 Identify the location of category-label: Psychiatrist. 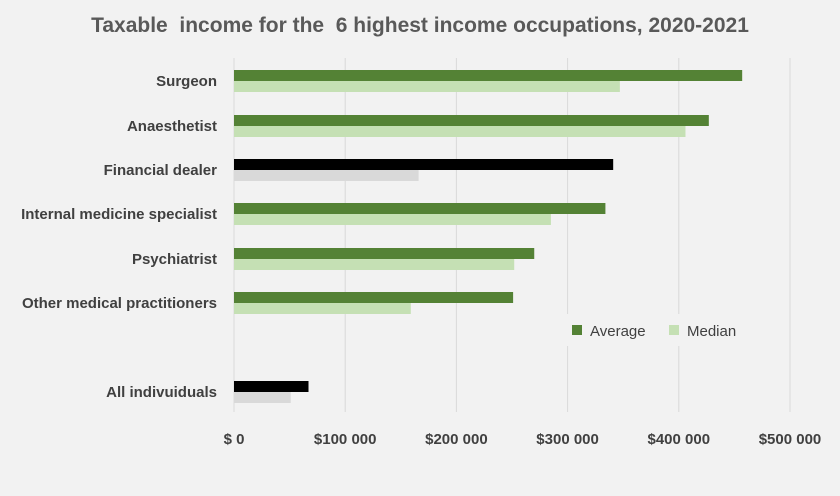
(174, 259).